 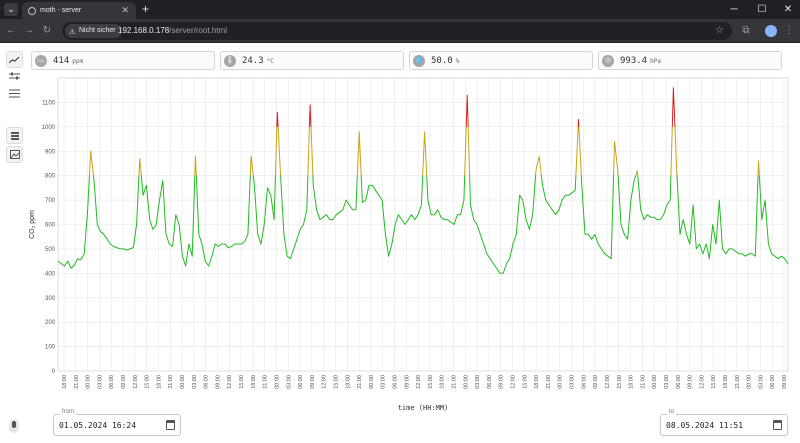 I want to click on menu-button, so click(x=14, y=135).